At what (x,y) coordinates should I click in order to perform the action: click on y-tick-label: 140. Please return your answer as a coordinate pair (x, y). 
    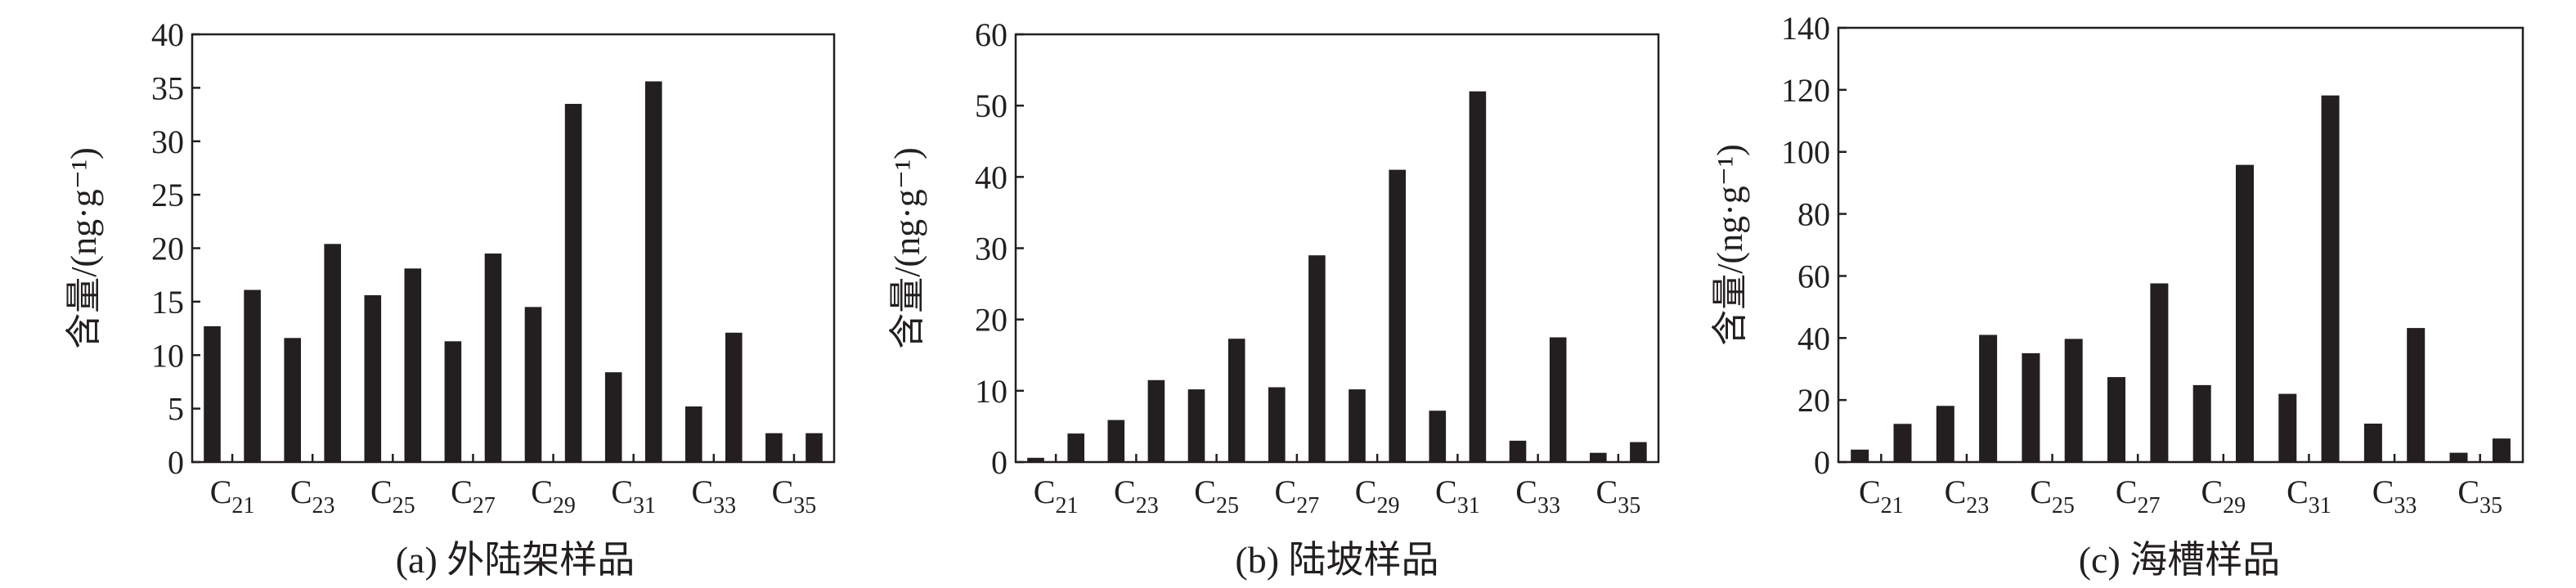
    Looking at the image, I should click on (1805, 28).